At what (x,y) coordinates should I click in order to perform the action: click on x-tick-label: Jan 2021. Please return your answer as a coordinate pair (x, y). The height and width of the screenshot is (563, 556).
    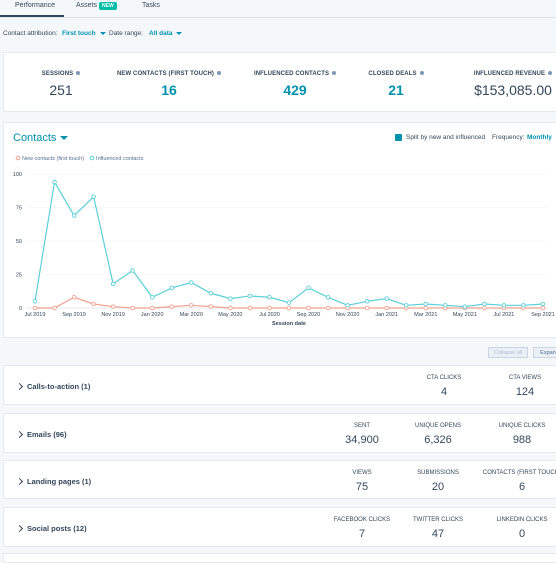
    Looking at the image, I should click on (386, 315).